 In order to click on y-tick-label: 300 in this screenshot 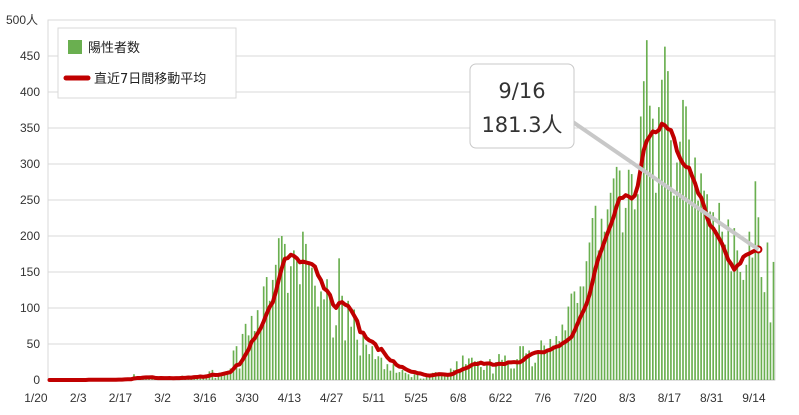, I will do `click(30, 164)`.